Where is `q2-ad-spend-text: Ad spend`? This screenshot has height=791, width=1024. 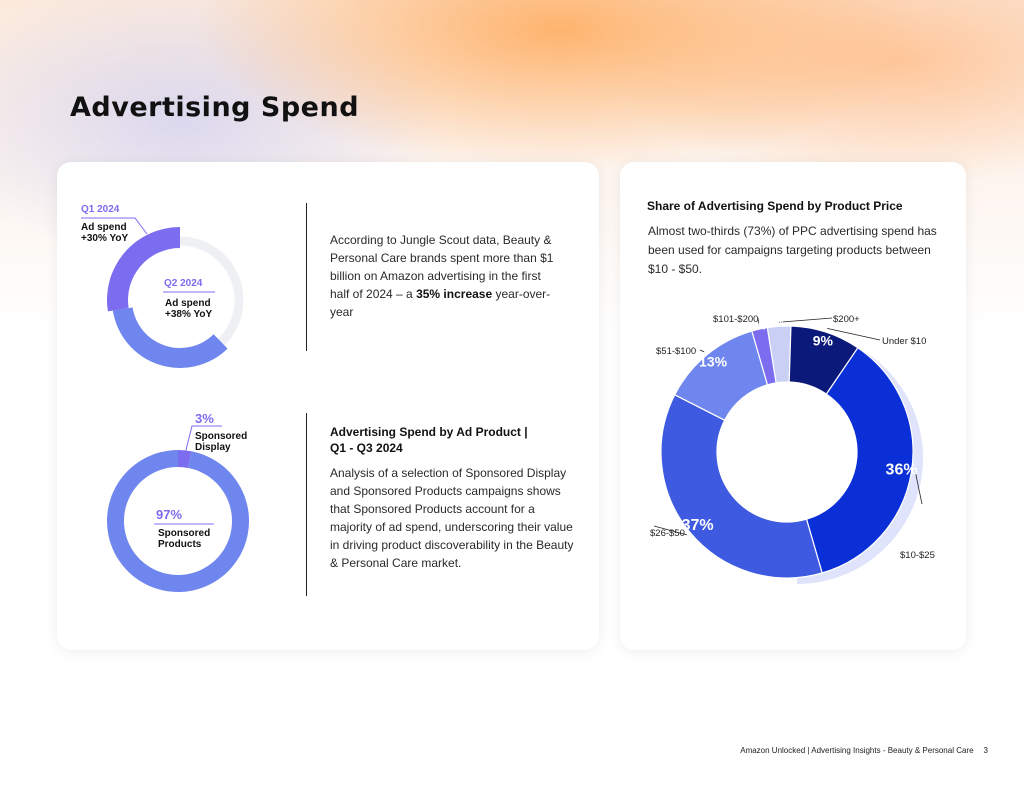
q2-ad-spend-text: Ad spend is located at coordinates (188, 303).